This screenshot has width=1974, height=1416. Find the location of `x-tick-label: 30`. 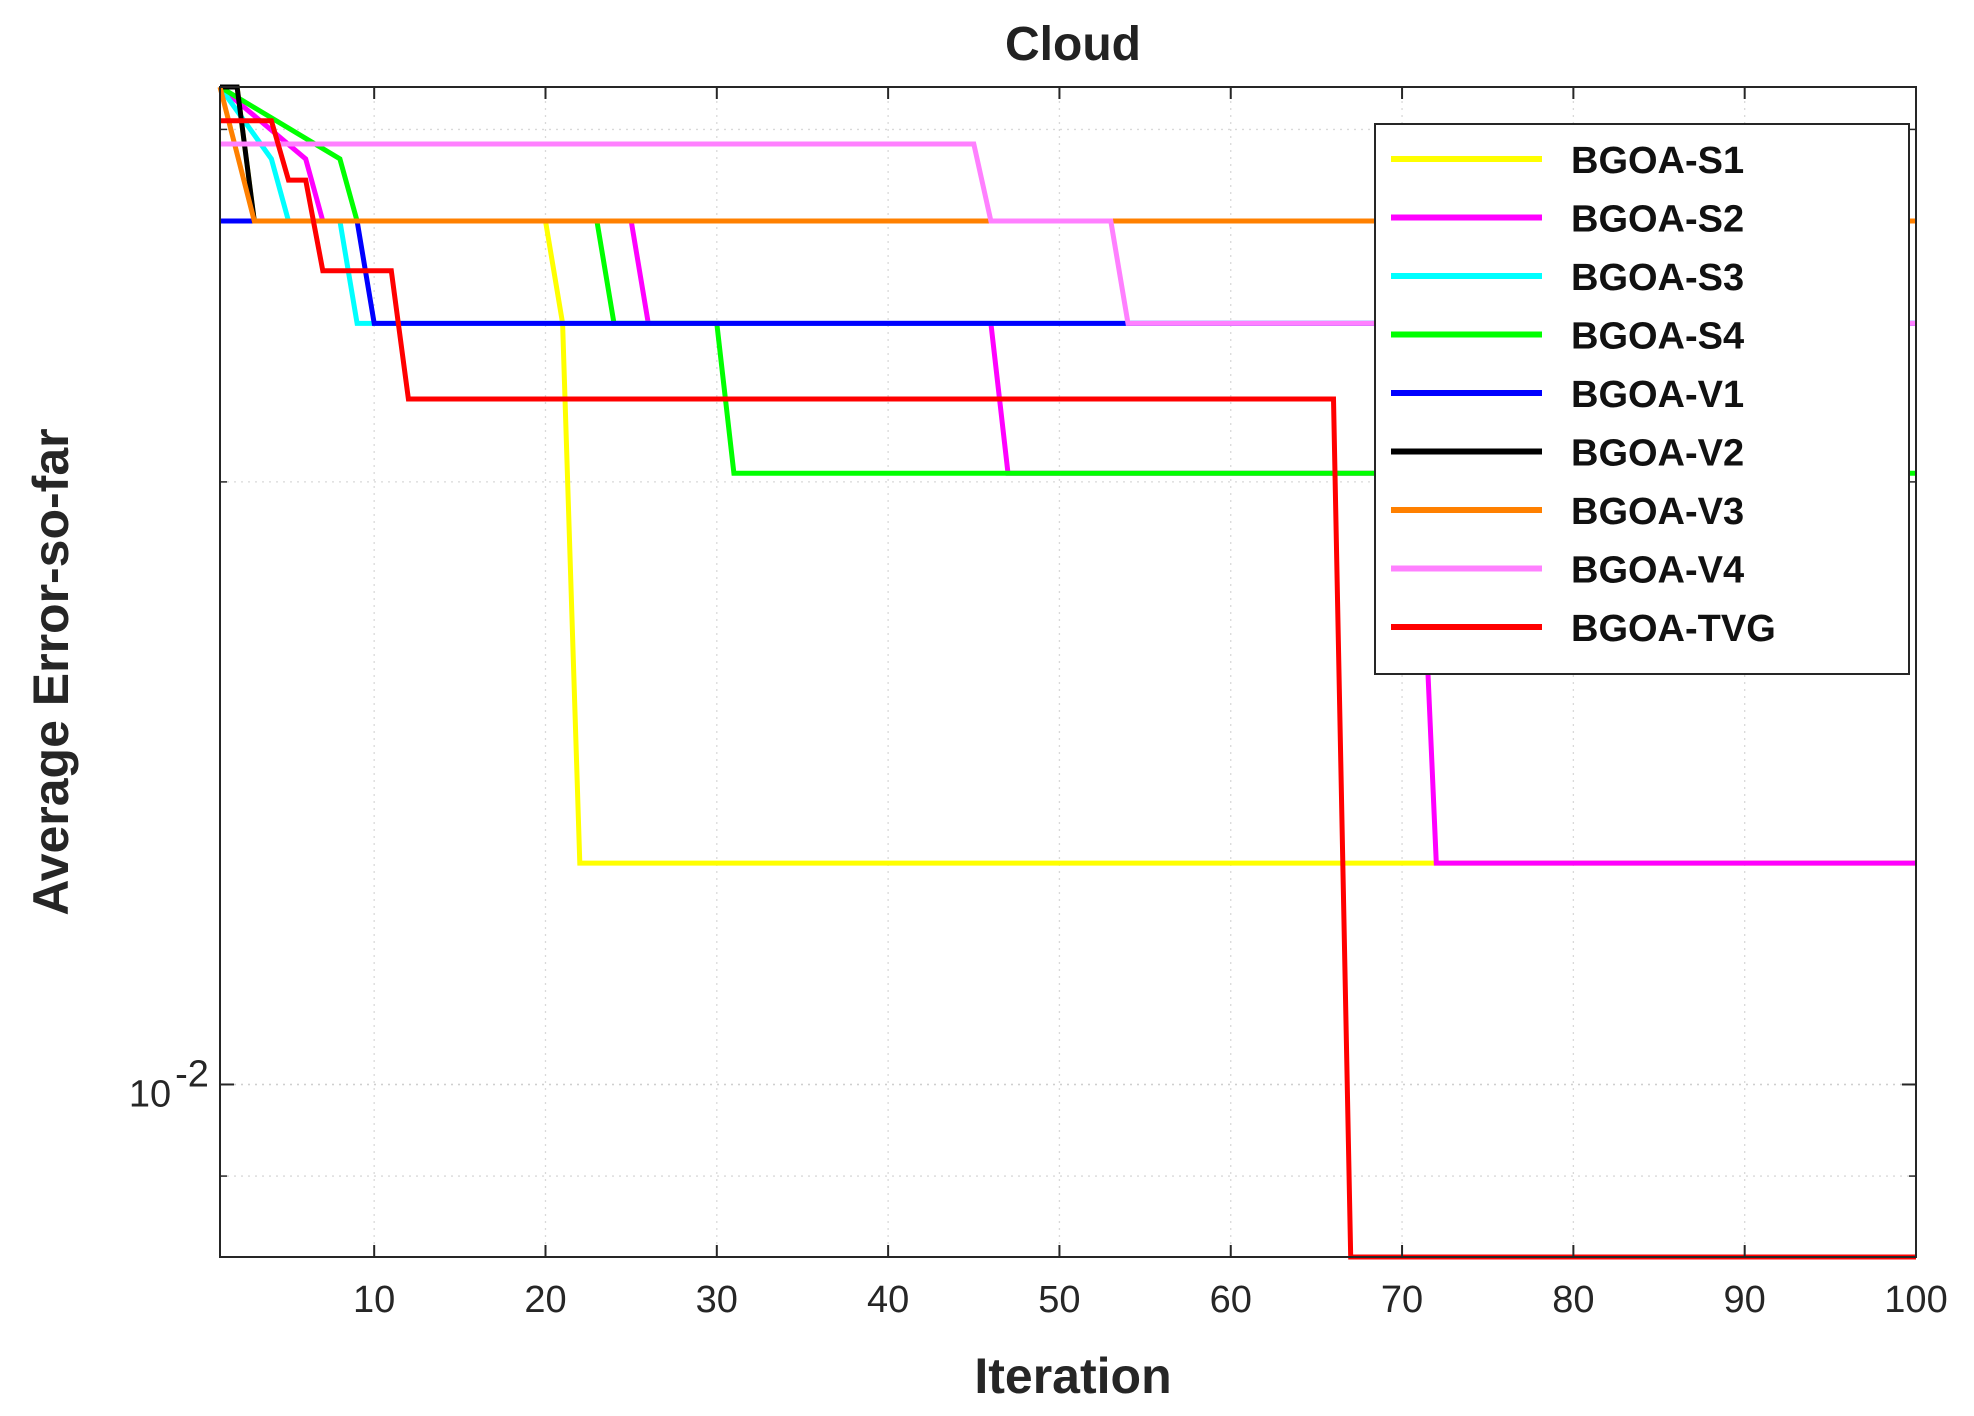

x-tick-label: 30 is located at coordinates (717, 1300).